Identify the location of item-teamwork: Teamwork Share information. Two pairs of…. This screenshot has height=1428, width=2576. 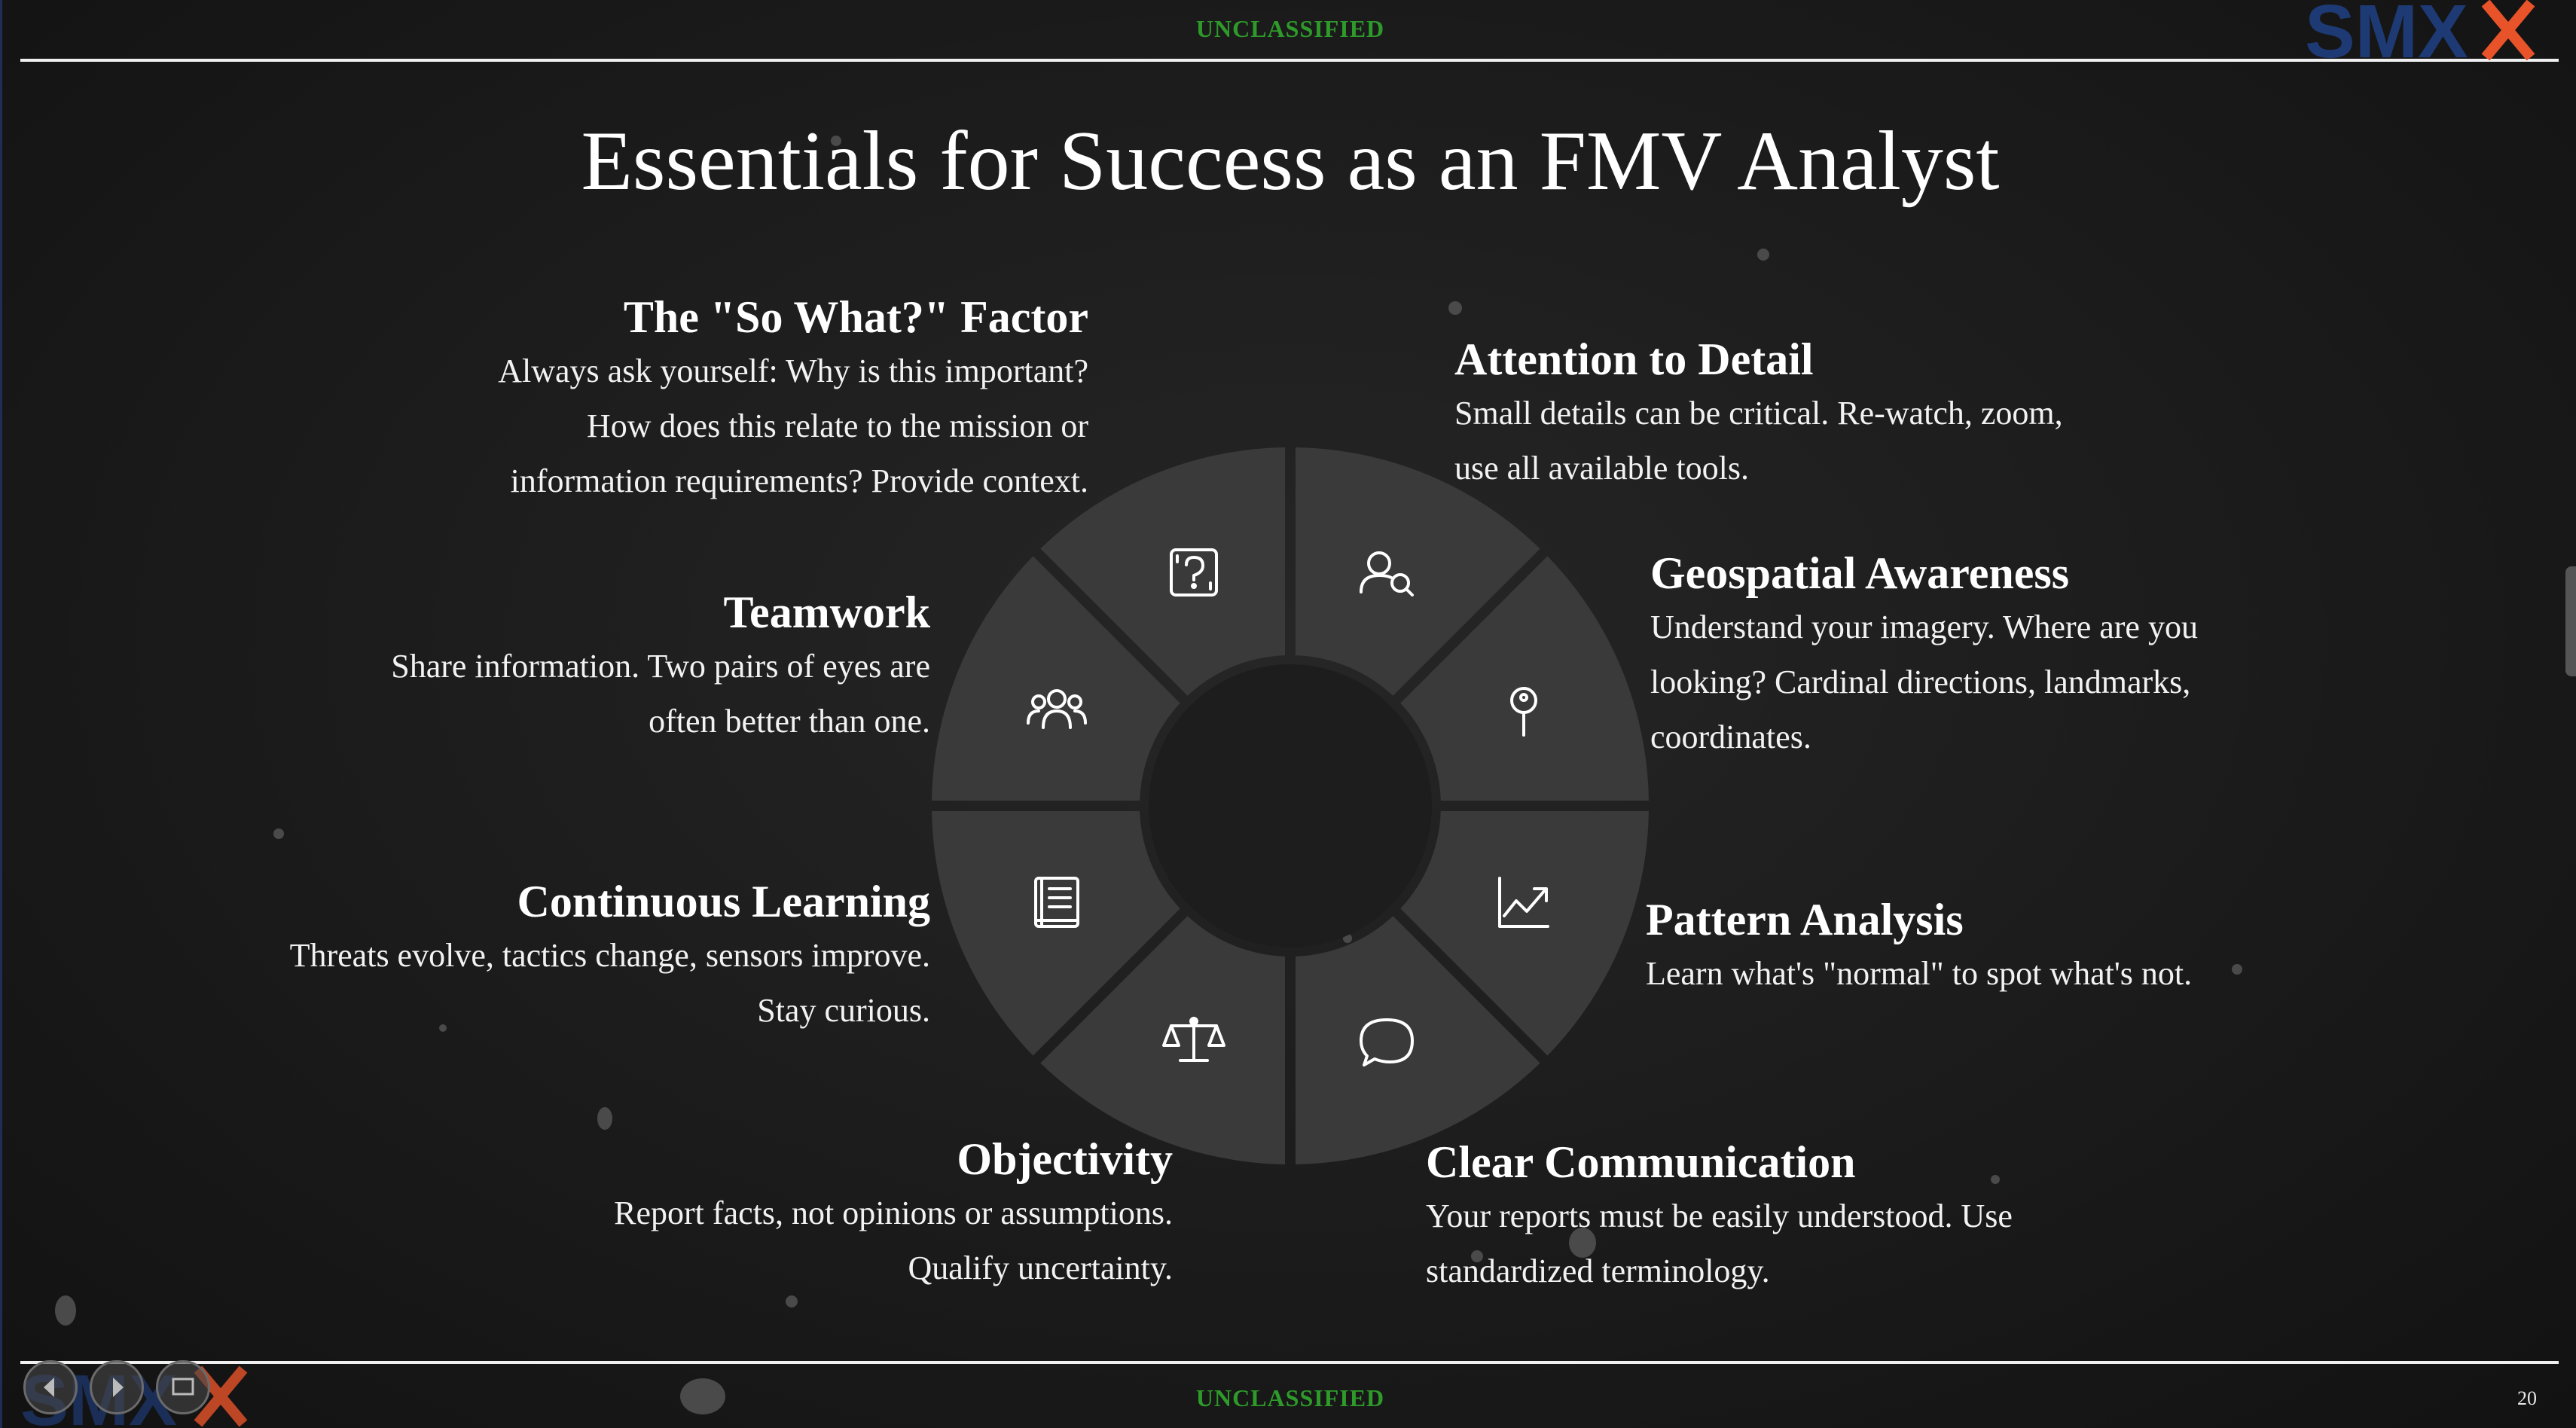
(579, 667).